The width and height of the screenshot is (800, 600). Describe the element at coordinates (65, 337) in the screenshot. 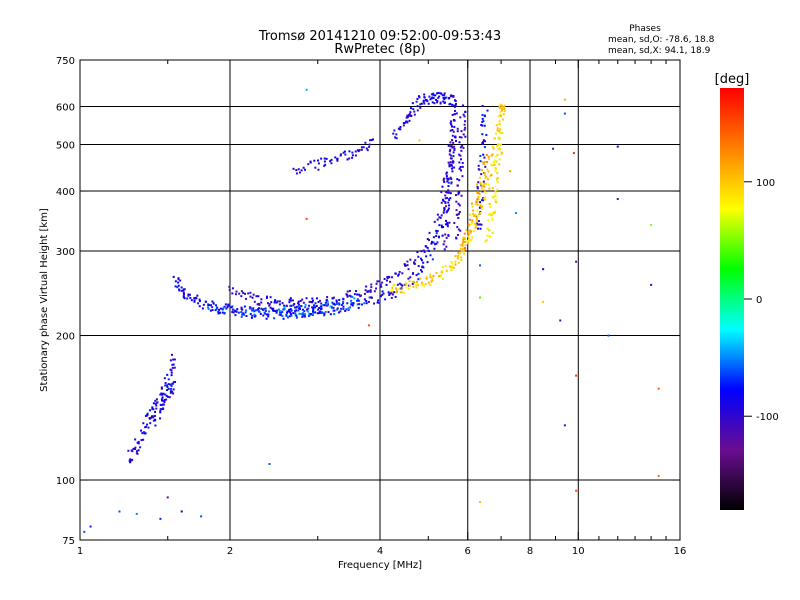

I see `y-tick-label: 200` at that location.